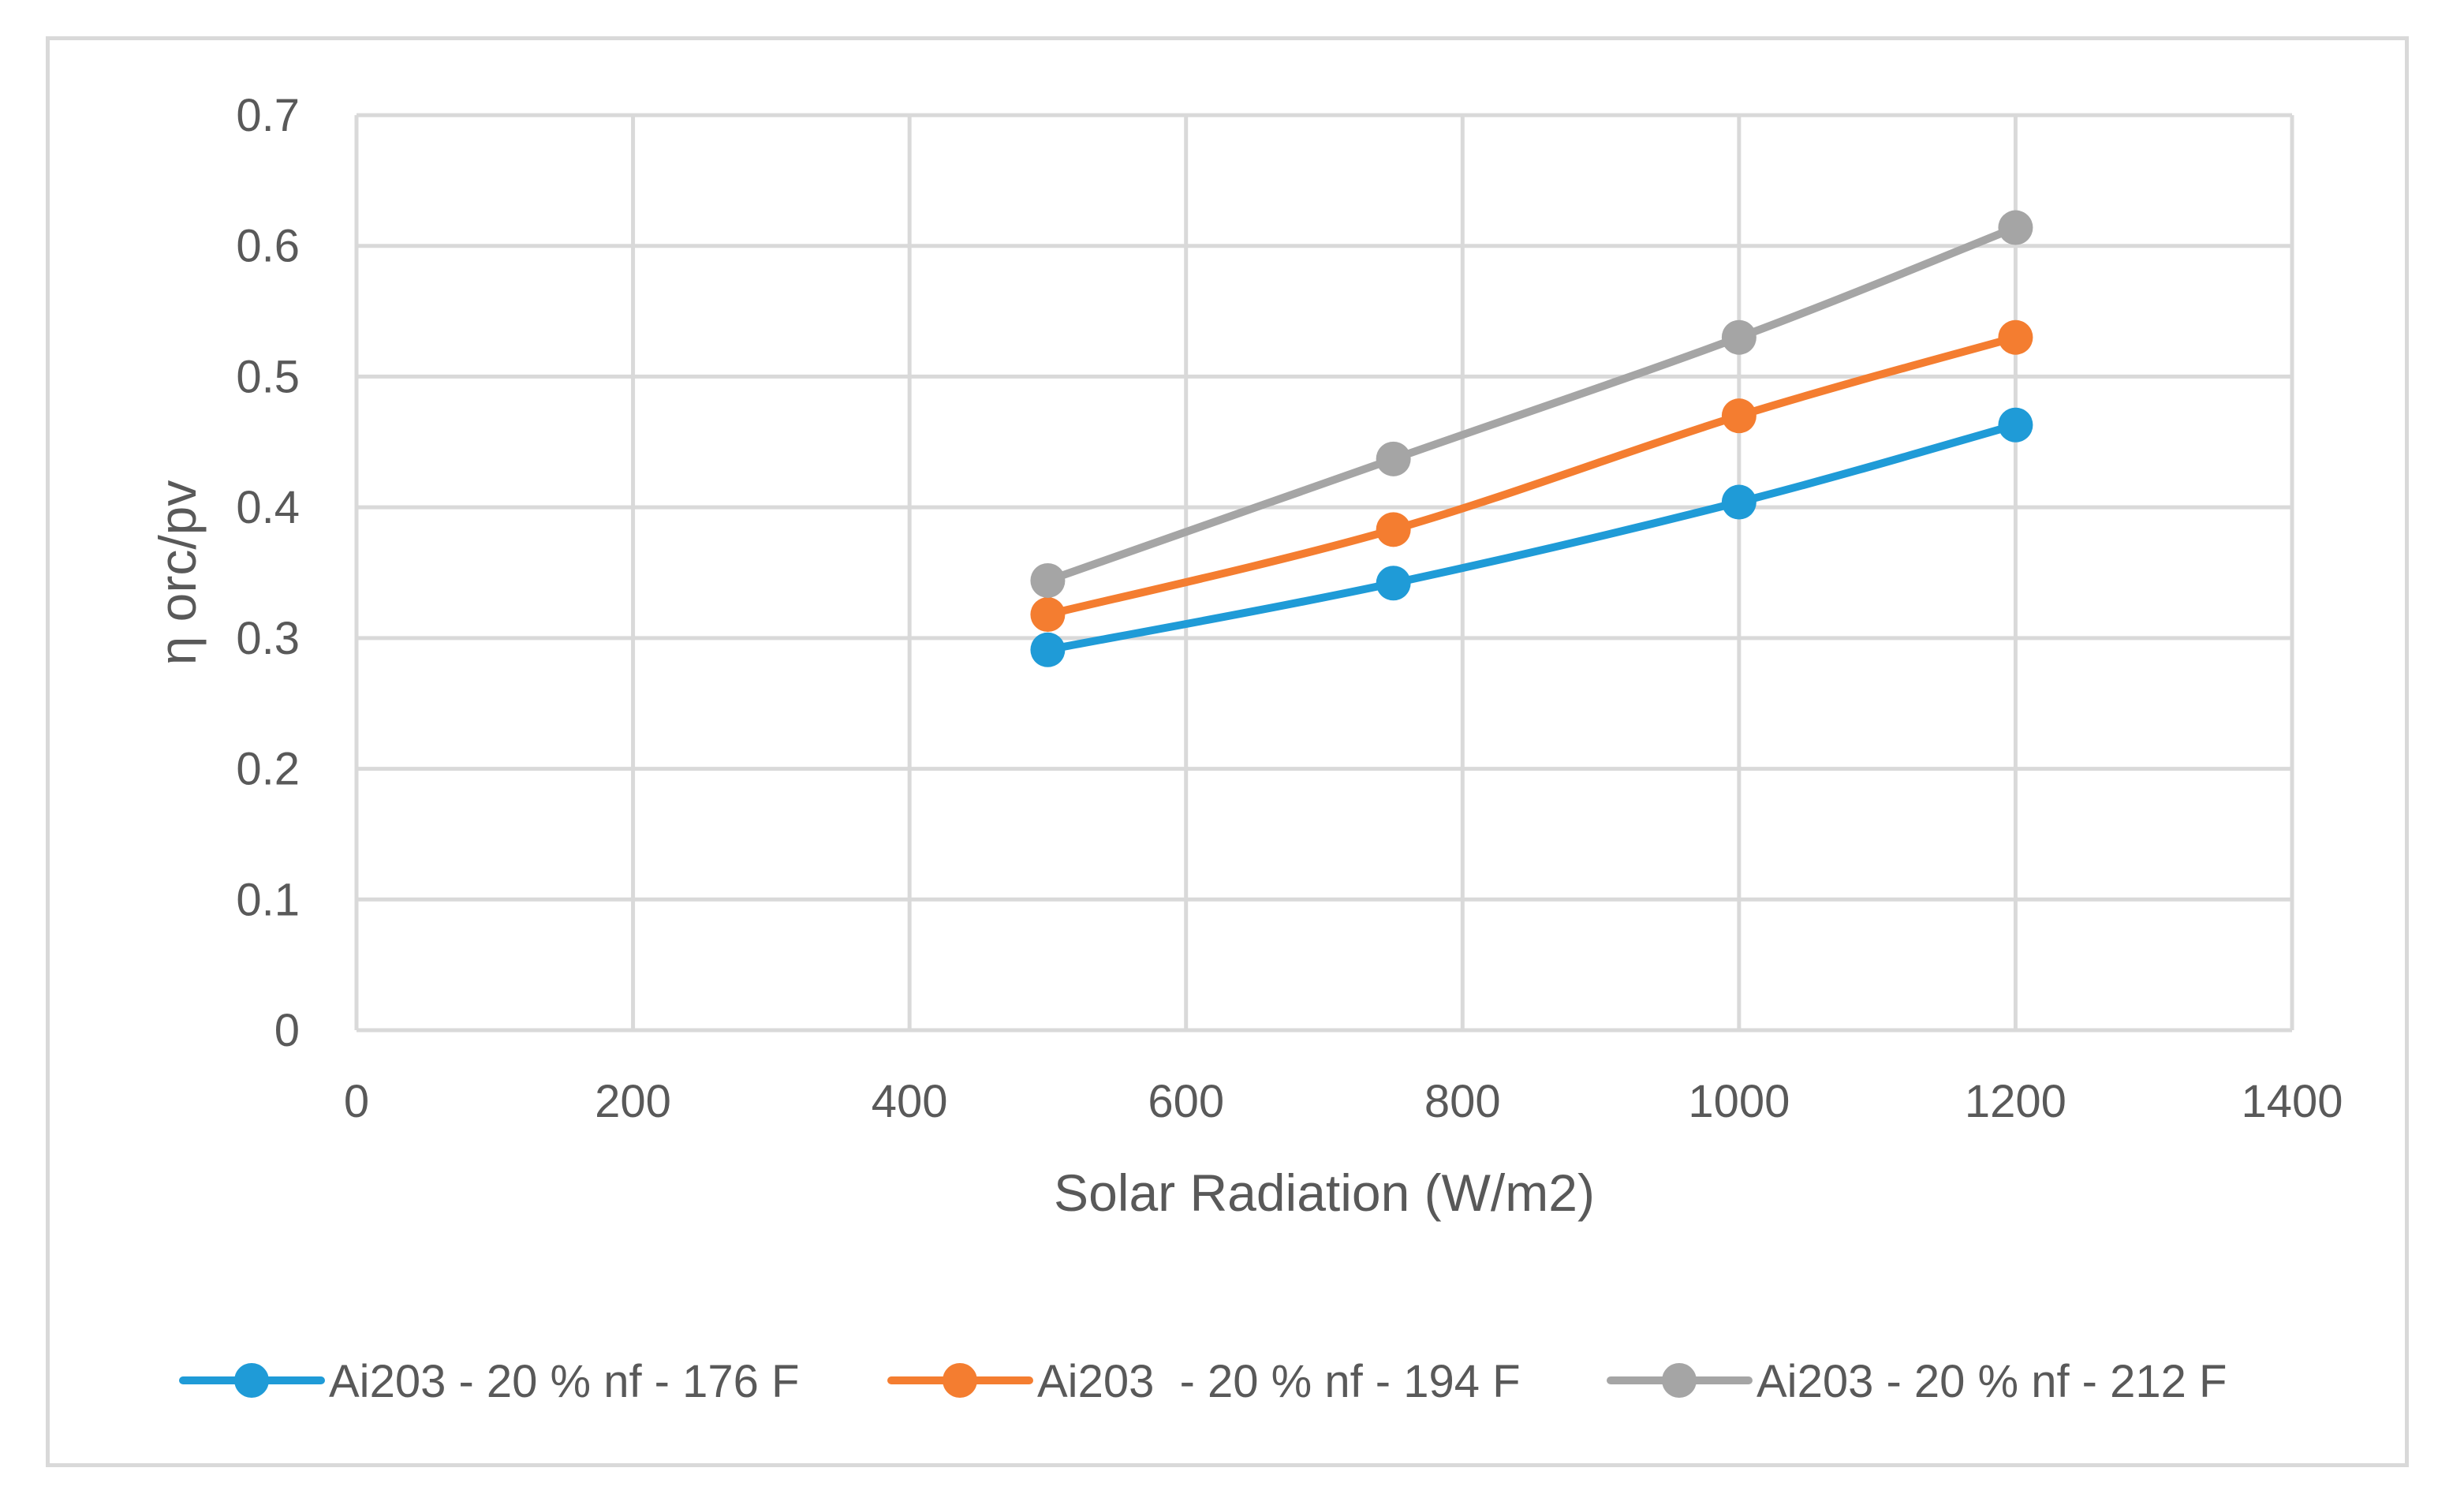  What do you see at coordinates (177, 573) in the screenshot?
I see `y-axis-title: η orc/pv` at bounding box center [177, 573].